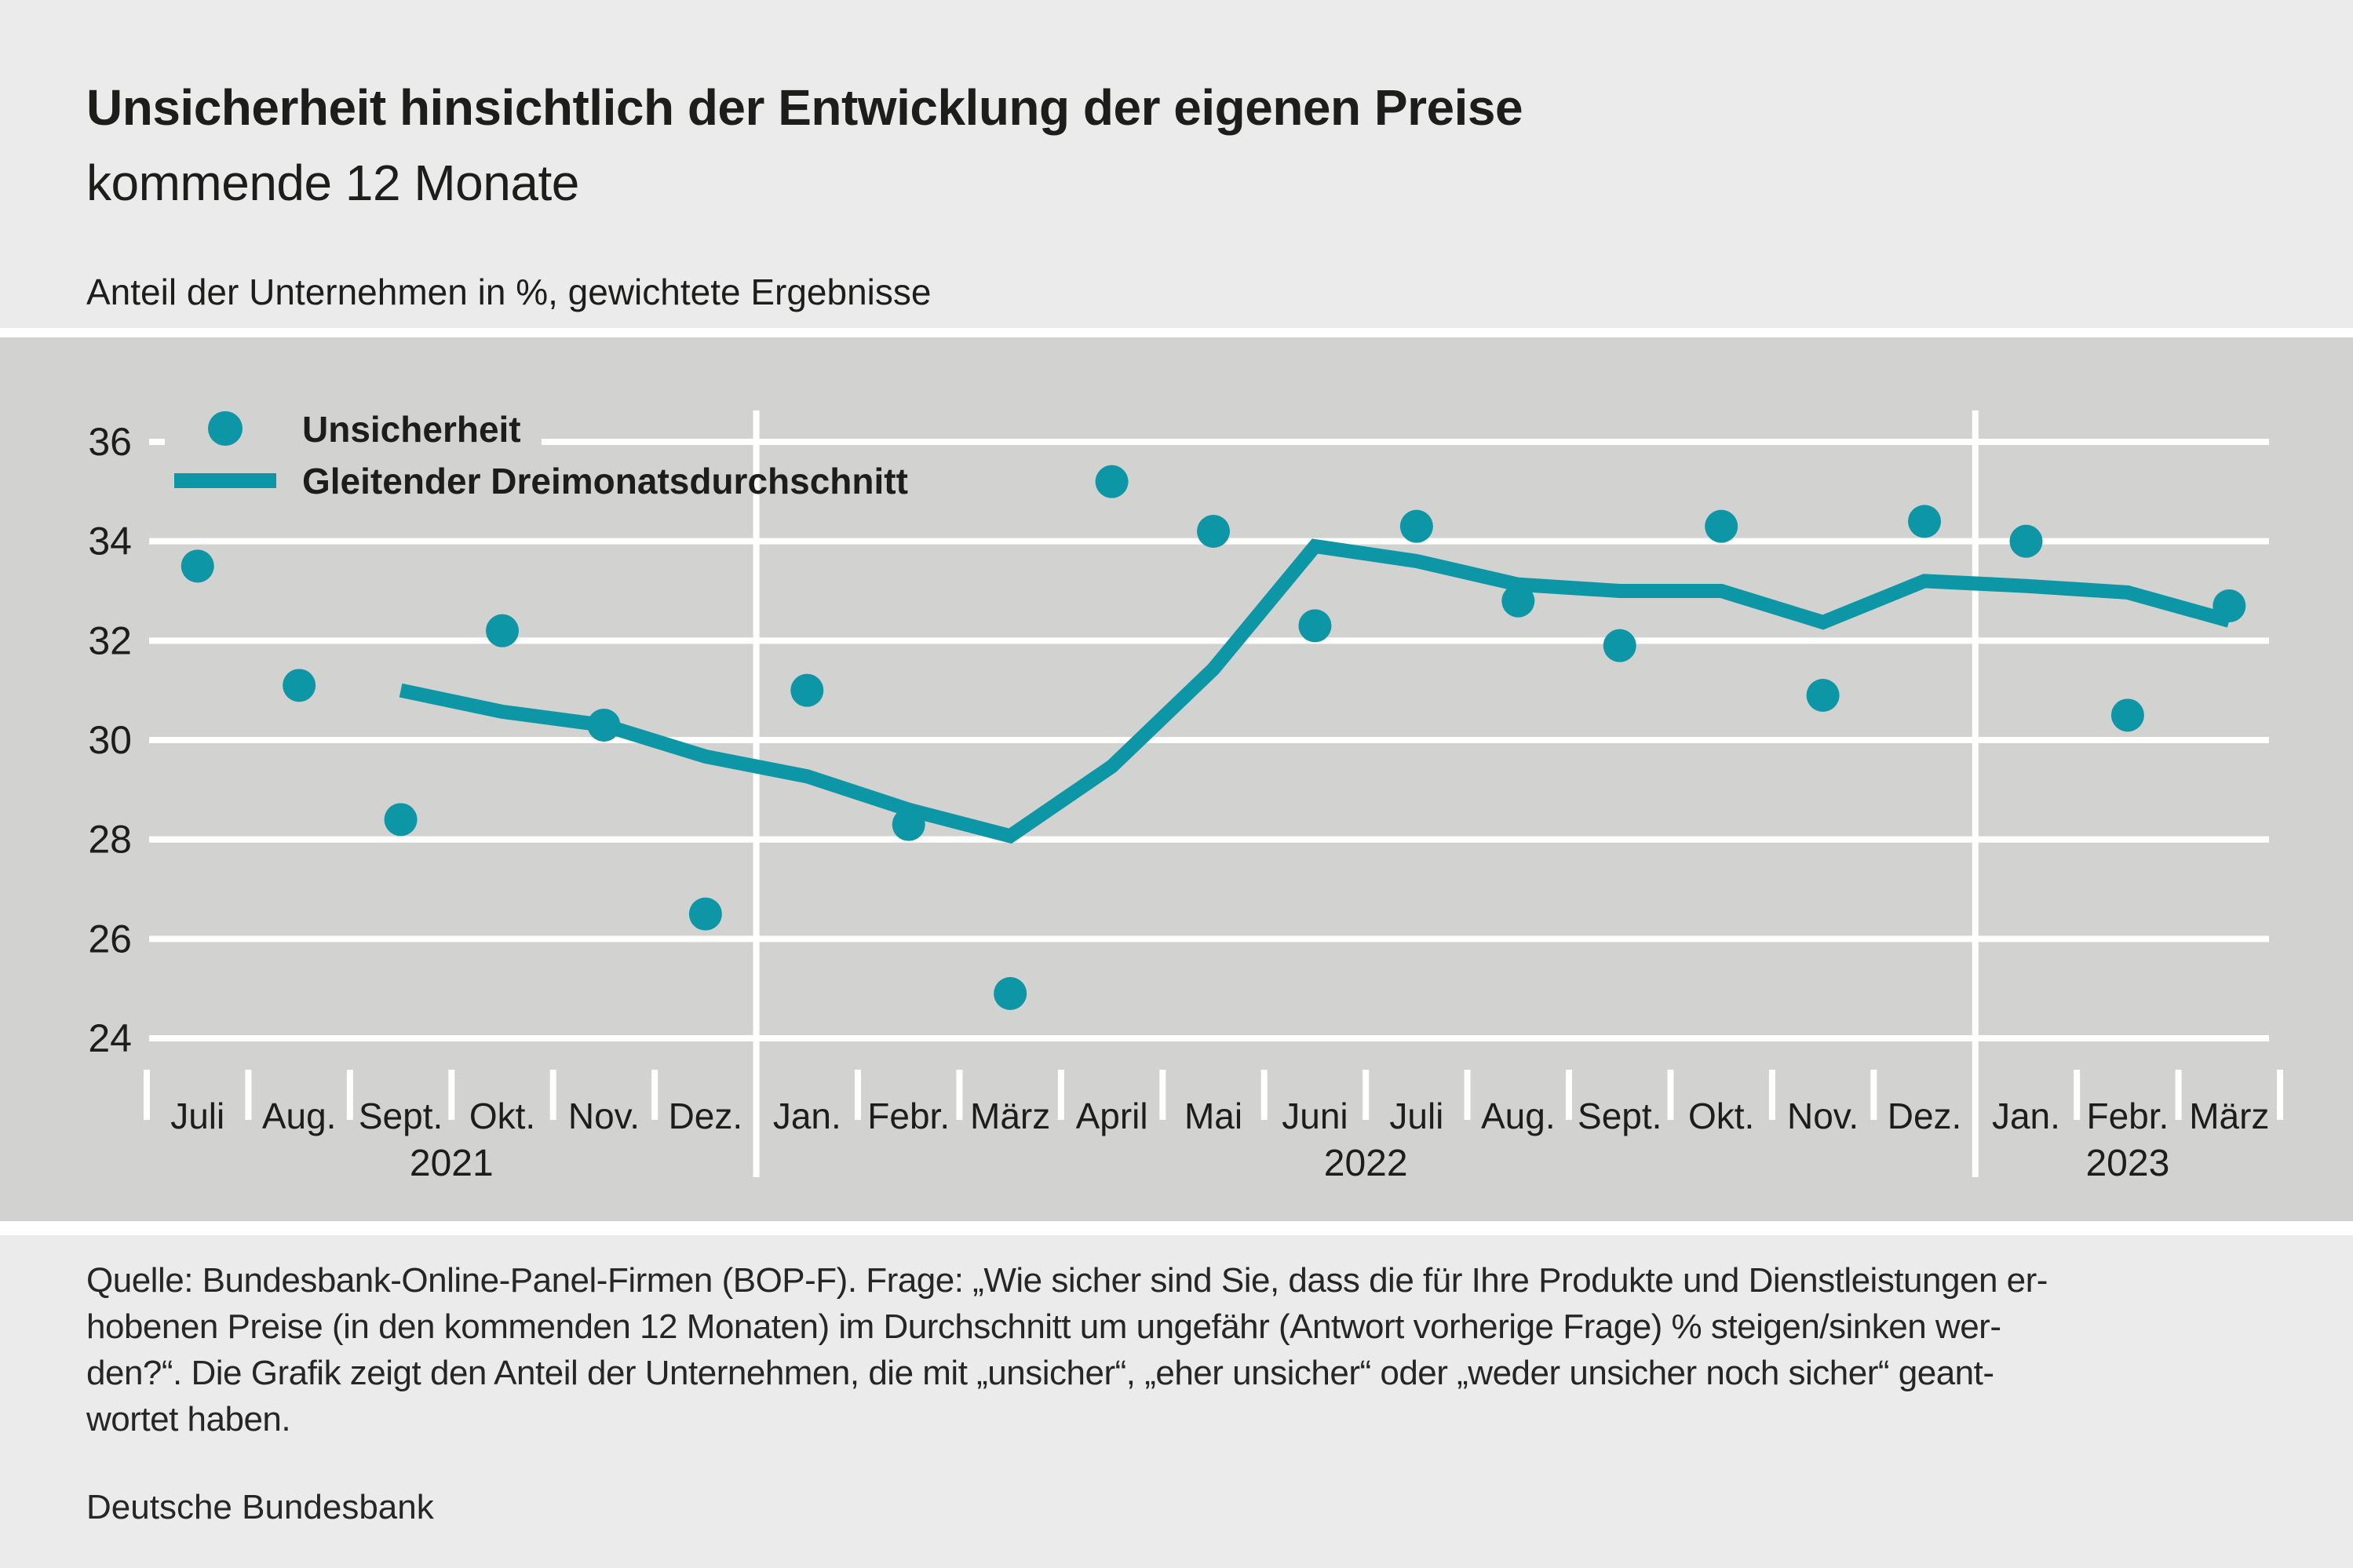 Image resolution: width=2353 pixels, height=1568 pixels. What do you see at coordinates (260, 1507) in the screenshot?
I see `publisher-label: Deutsche Bundesbank` at bounding box center [260, 1507].